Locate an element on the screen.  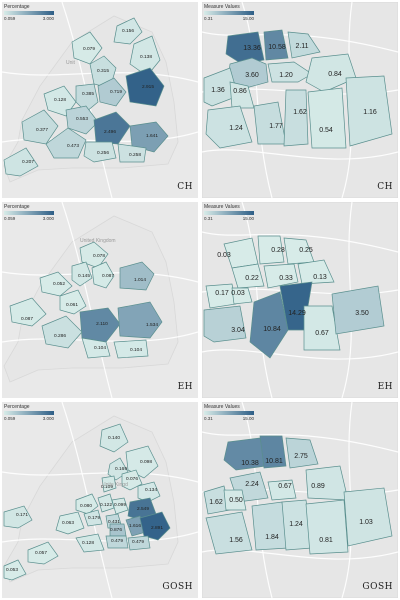
color-legend: Measure Values 0.31 15.00 is located at coordinates (229, 412).